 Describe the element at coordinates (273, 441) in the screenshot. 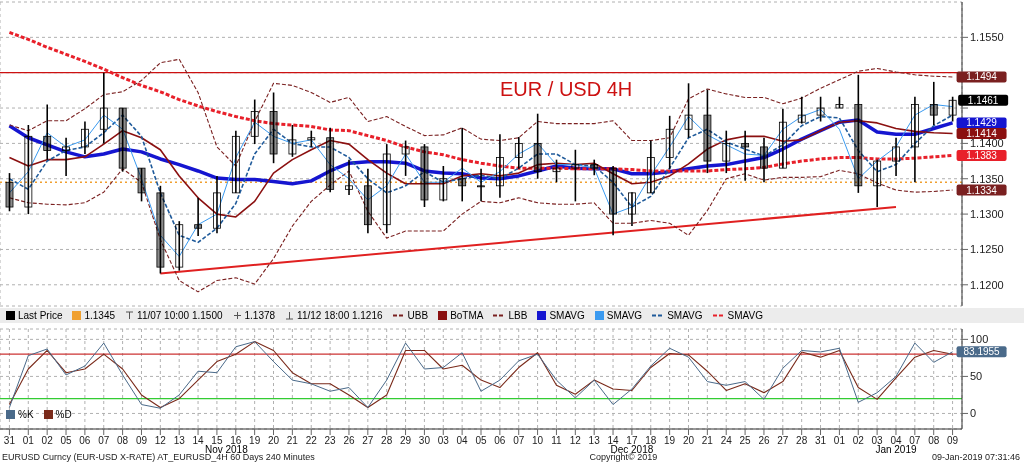

I see `x-tick-label: 20` at that location.